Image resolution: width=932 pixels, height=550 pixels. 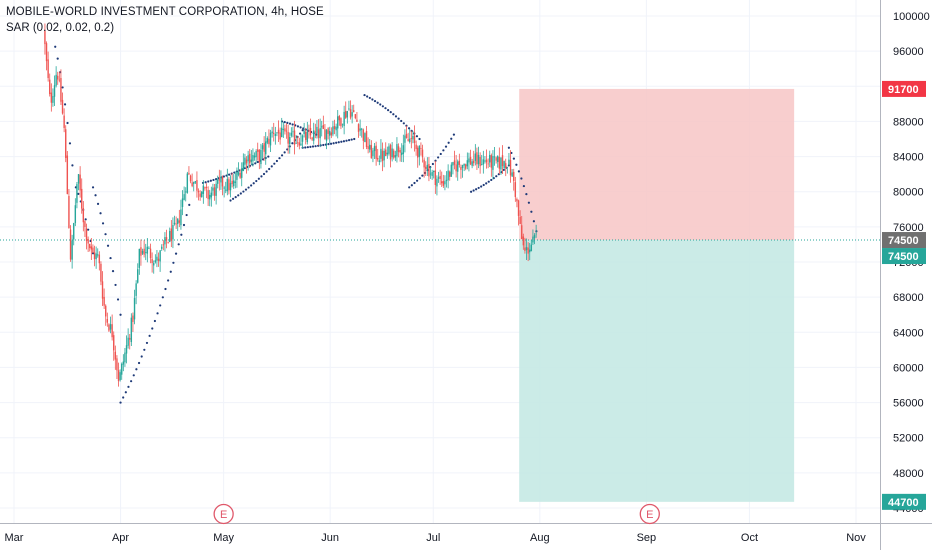 I want to click on x-tick-label: Mar, so click(x=14, y=538).